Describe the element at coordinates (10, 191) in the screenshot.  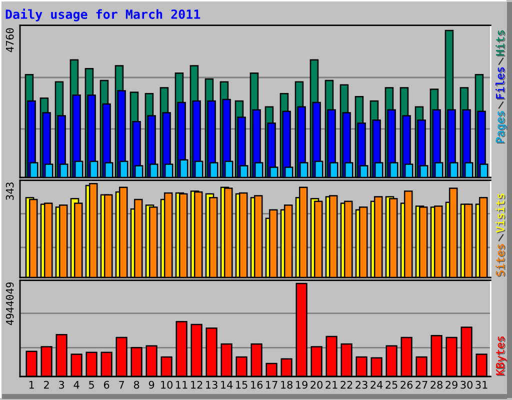
I see `text: 343` at that location.